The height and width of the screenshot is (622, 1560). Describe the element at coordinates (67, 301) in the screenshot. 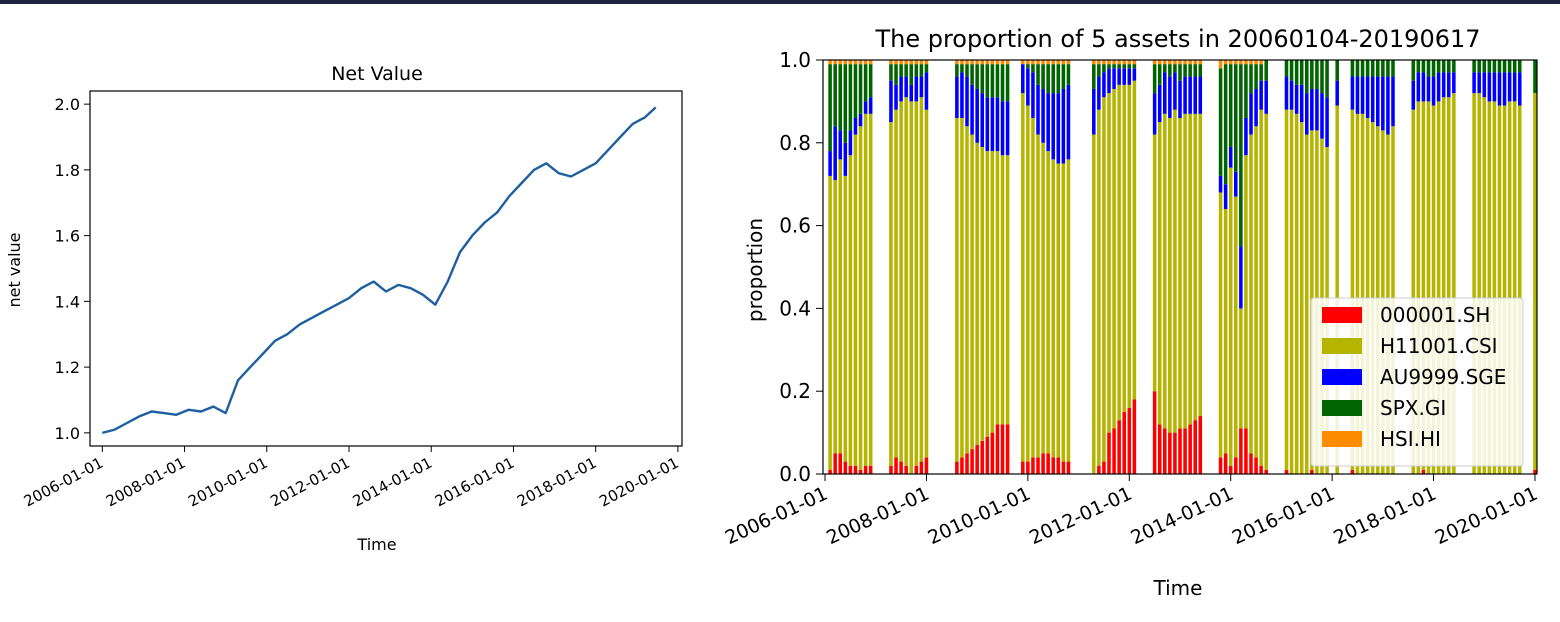

I see `y-tick-label: 1.4` at that location.